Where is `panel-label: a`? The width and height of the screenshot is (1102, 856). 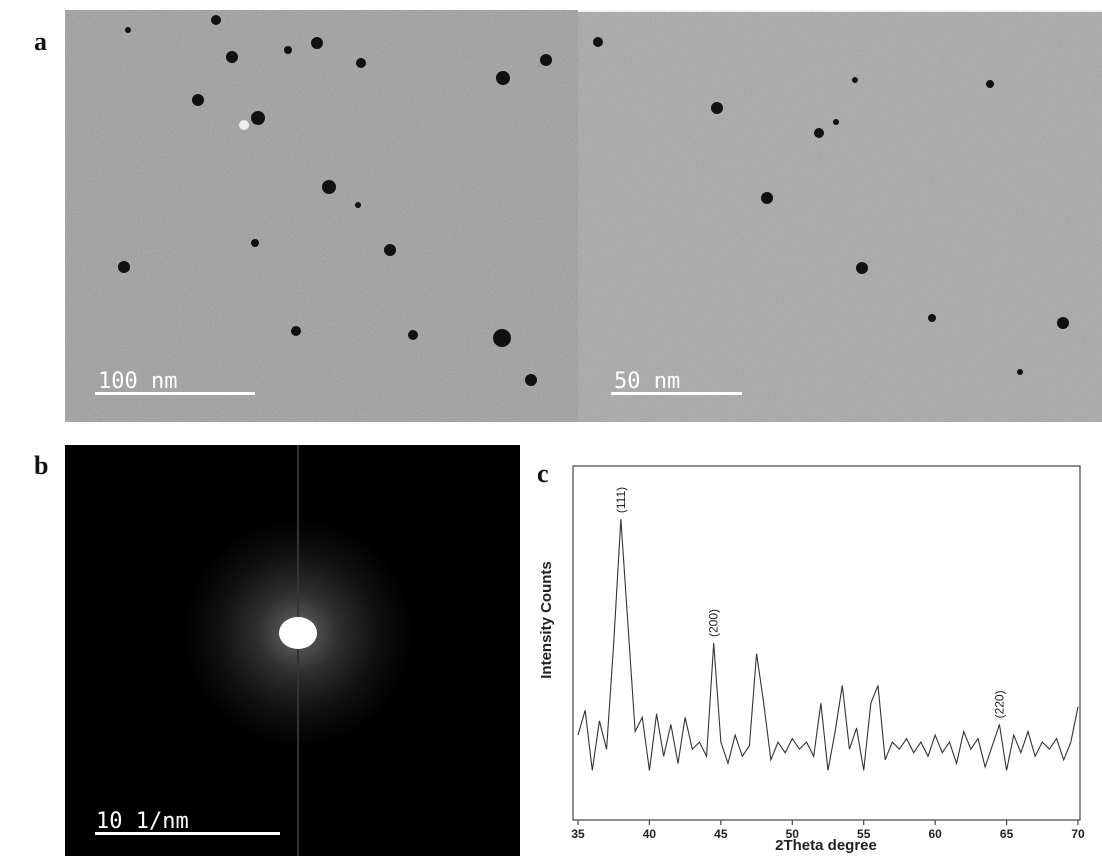 panel-label: a is located at coordinates (40, 41).